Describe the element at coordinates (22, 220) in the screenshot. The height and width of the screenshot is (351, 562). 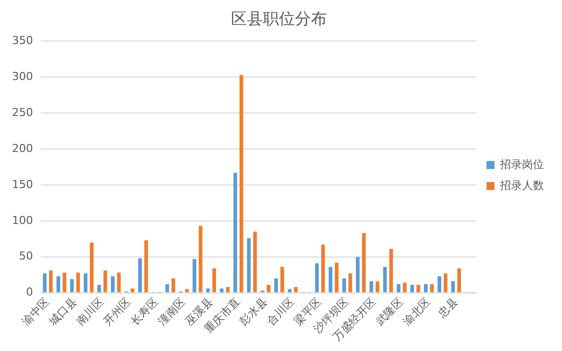
I see `y-tick-label: 100` at that location.